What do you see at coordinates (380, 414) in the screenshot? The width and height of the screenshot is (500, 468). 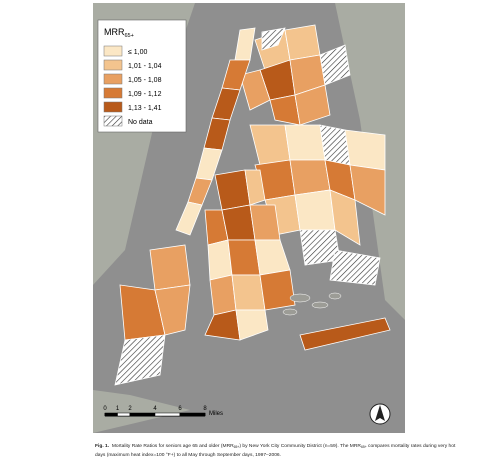 I see `north-arrow` at bounding box center [380, 414].